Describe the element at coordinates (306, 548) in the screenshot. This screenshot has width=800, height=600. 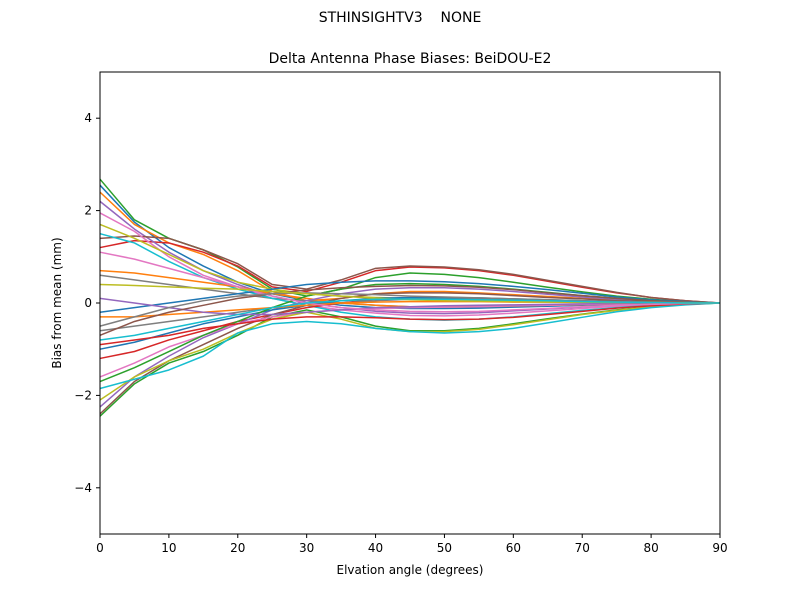
I see `x-tick-label: 30` at that location.